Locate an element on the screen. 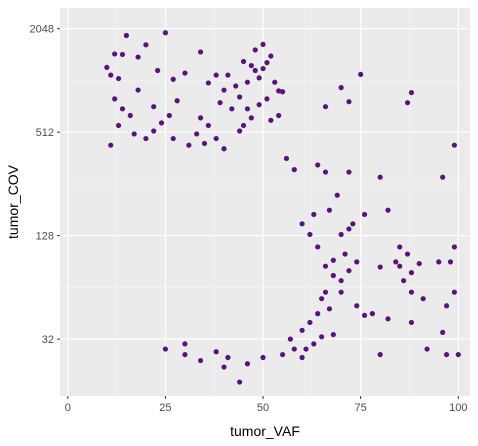  x-tick-label: 50 is located at coordinates (263, 408).